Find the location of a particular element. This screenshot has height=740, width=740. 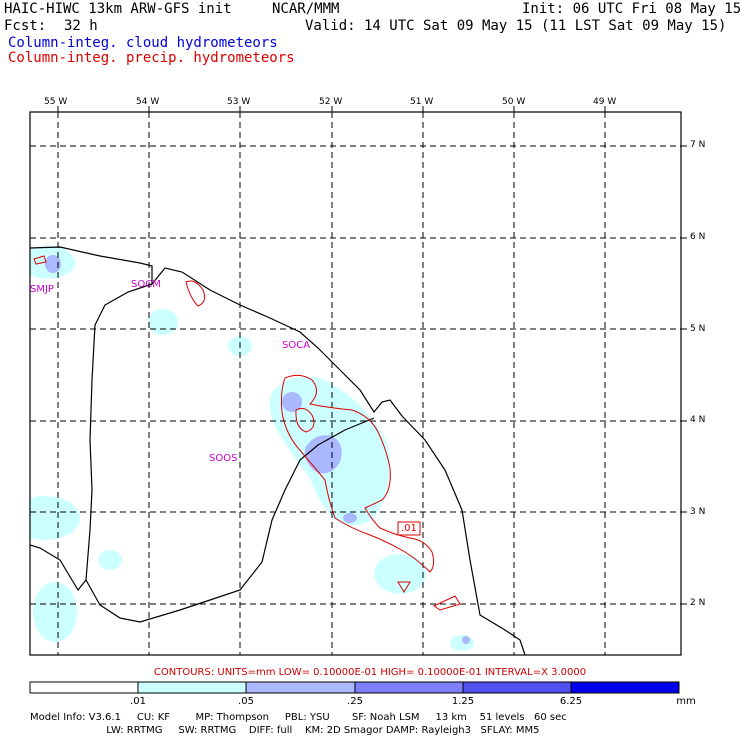

contour-label-box is located at coordinates (409, 528).